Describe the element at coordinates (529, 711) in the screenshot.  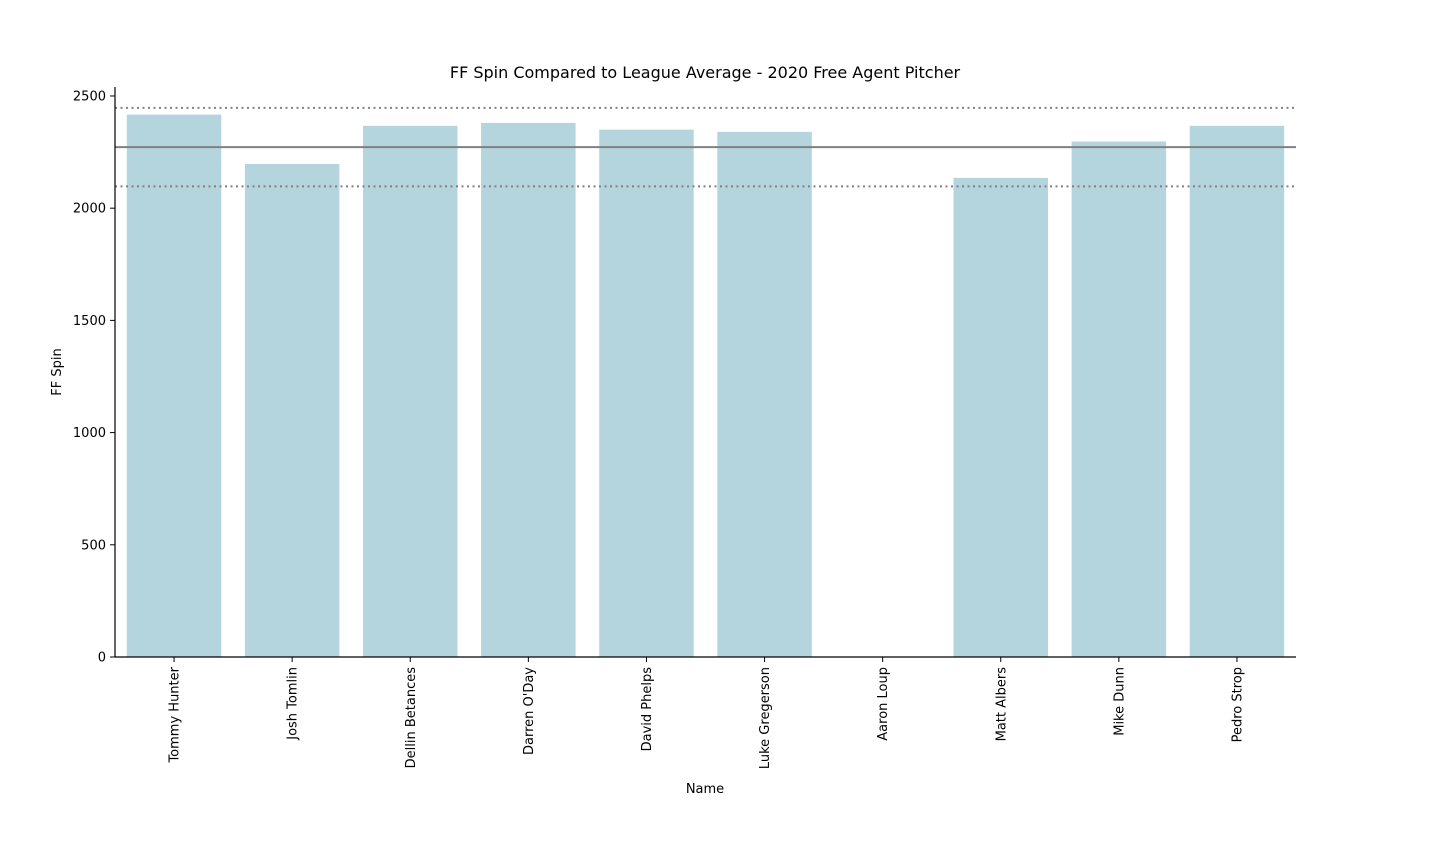
I see `x-tick-label: Darren O'Day` at that location.